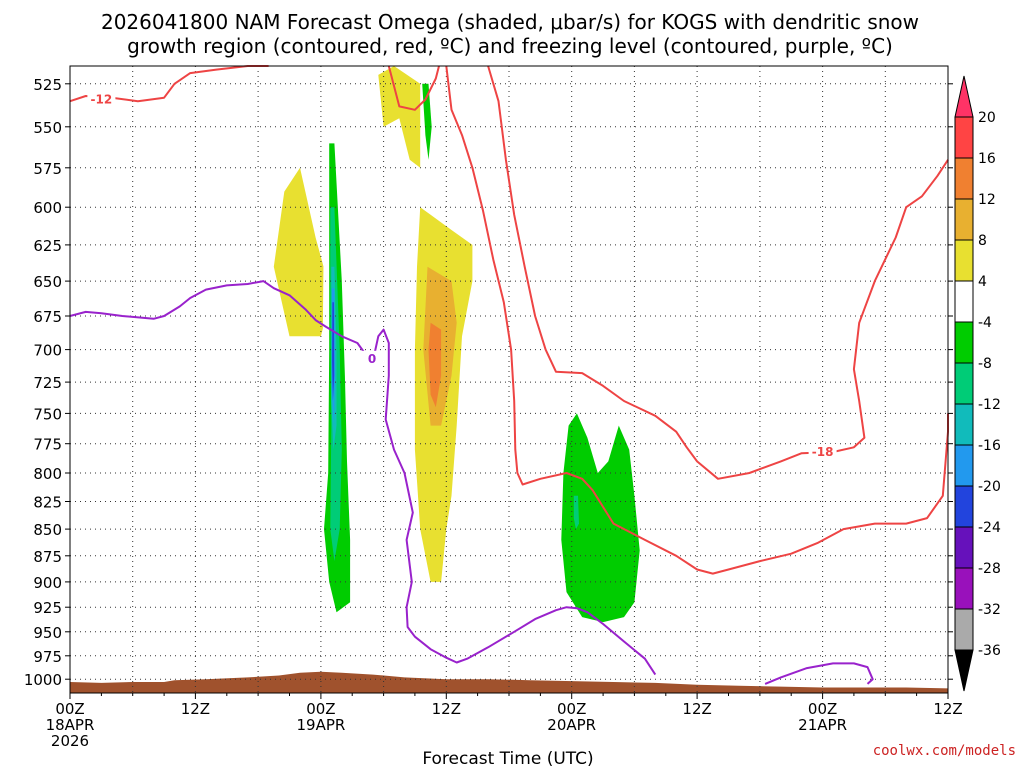 The width and height of the screenshot is (1024, 768). I want to click on x-axis-label: Forecast Time (UTC), so click(507, 758).